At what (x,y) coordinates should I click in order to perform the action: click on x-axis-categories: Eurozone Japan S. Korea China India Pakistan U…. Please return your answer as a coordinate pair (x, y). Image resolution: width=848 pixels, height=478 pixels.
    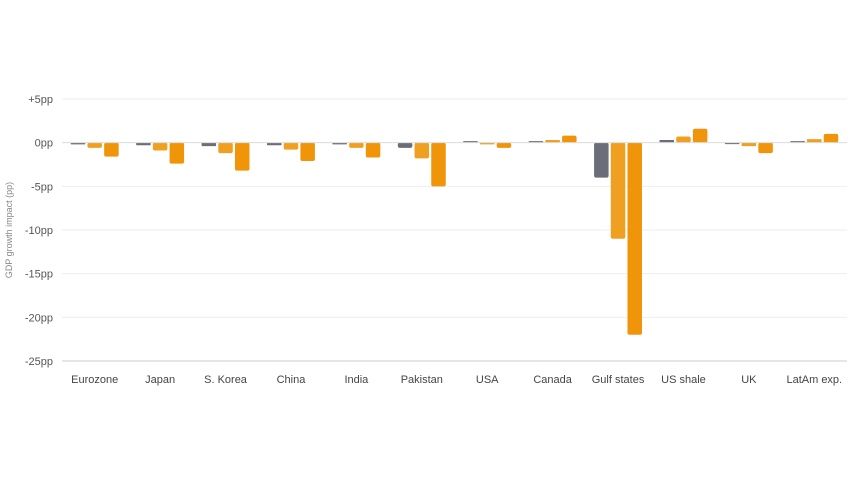
    Looking at the image, I should click on (456, 380).